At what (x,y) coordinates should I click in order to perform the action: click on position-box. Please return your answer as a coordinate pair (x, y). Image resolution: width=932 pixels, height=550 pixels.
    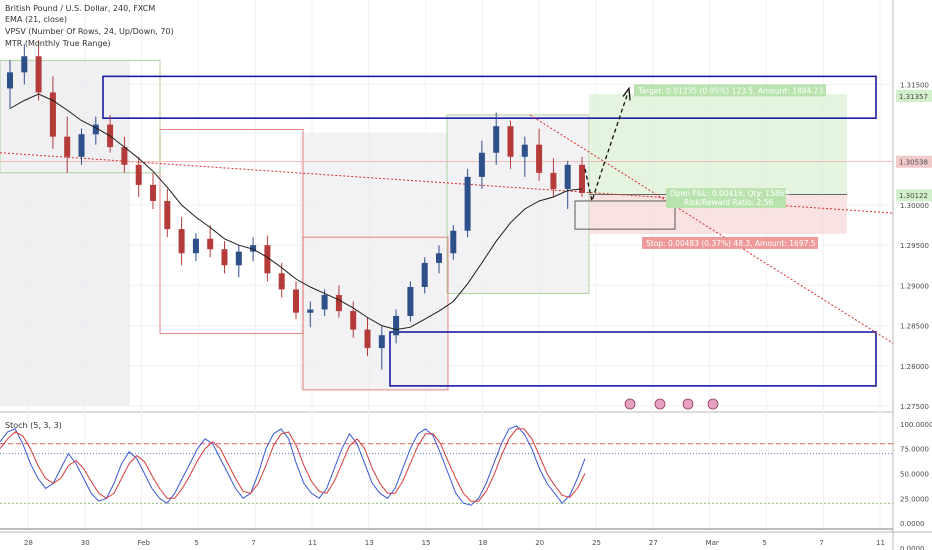
    Looking at the image, I should click on (625, 215).